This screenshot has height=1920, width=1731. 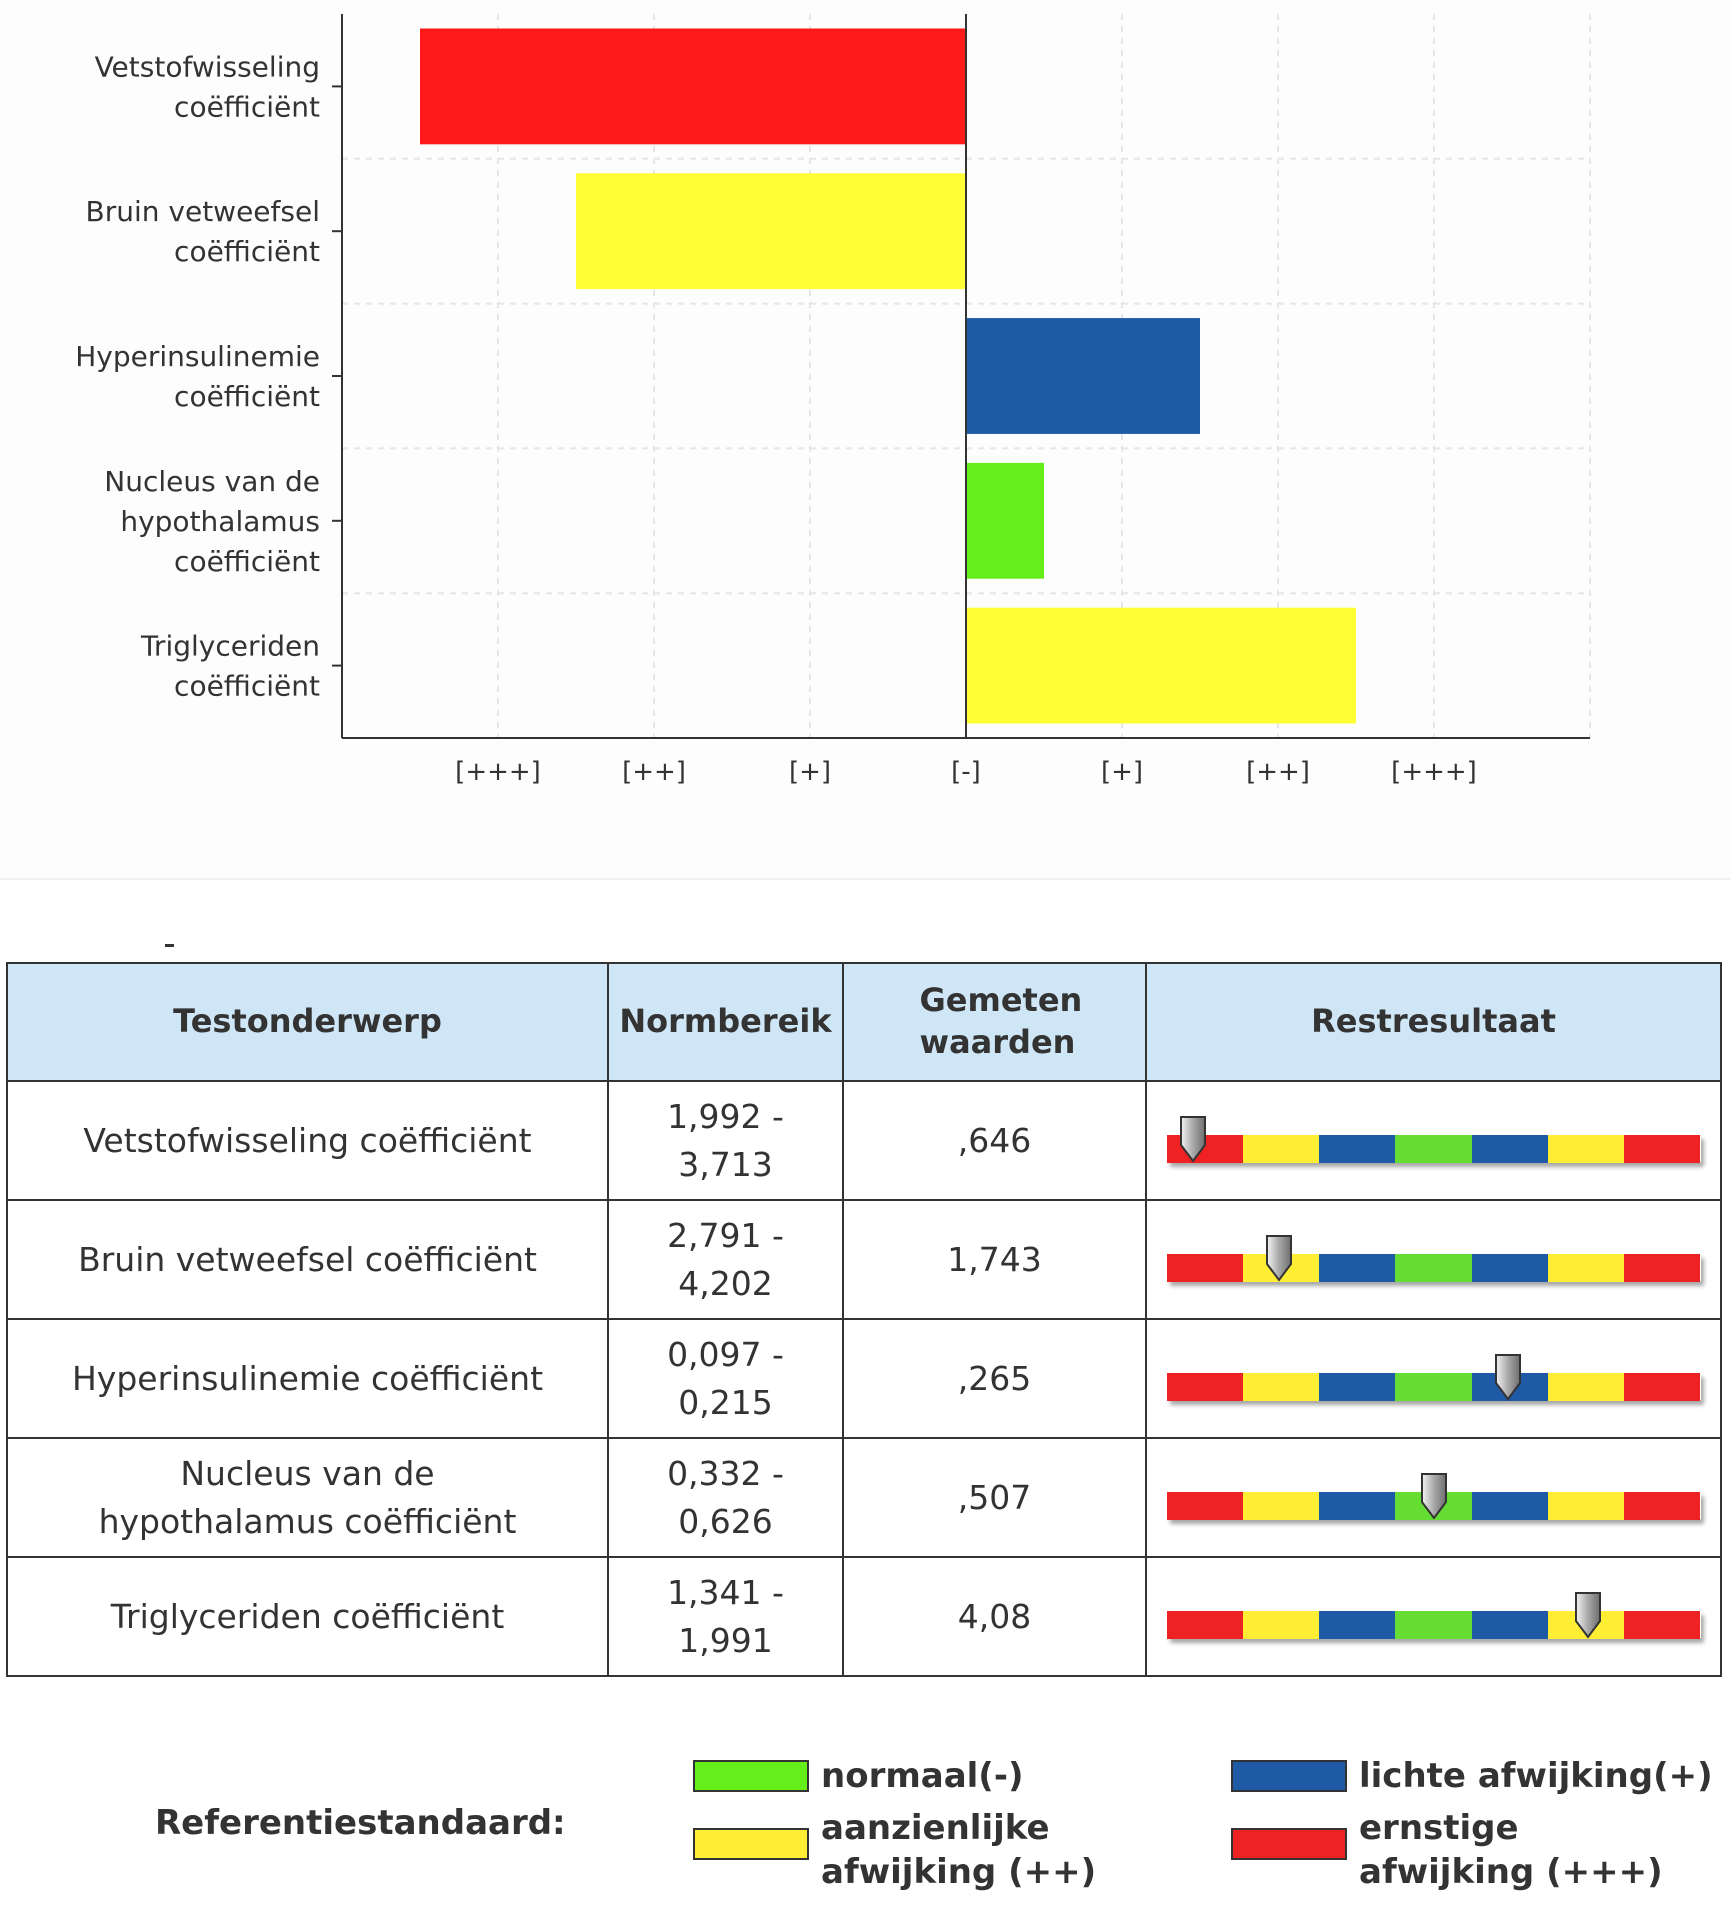 I want to click on legend-swatch-normaal, so click(x=751, y=1776).